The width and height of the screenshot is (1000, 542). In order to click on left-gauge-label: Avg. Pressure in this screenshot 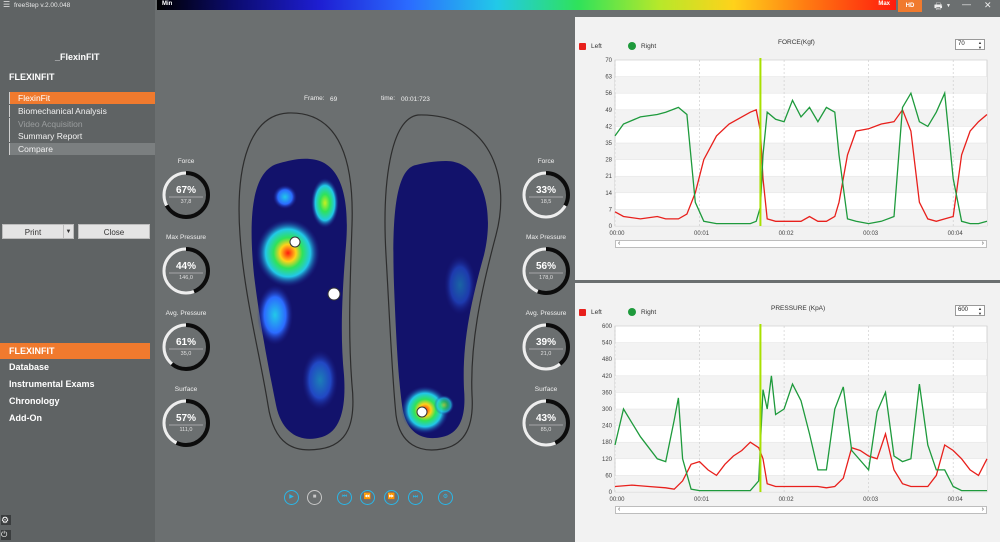, I will do `click(186, 313)`.